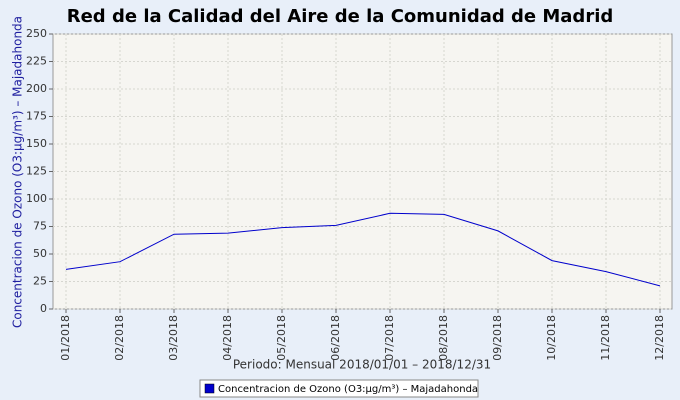 The image size is (680, 400). What do you see at coordinates (119, 338) in the screenshot?
I see `x-tick-label: 02/2018` at bounding box center [119, 338].